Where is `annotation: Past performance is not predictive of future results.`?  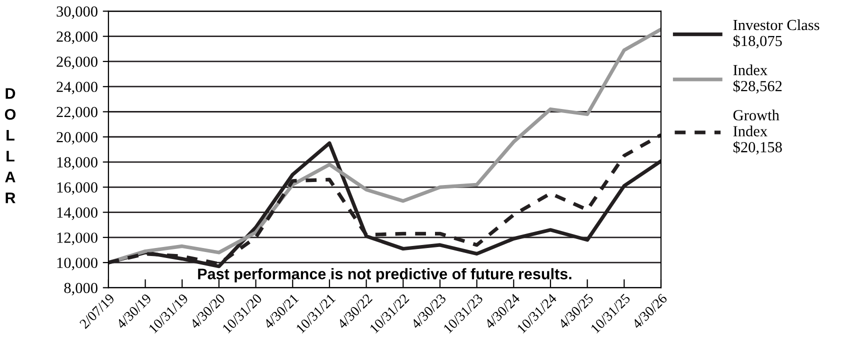 annotation: Past performance is not predictive of future results. is located at coordinates (385, 275).